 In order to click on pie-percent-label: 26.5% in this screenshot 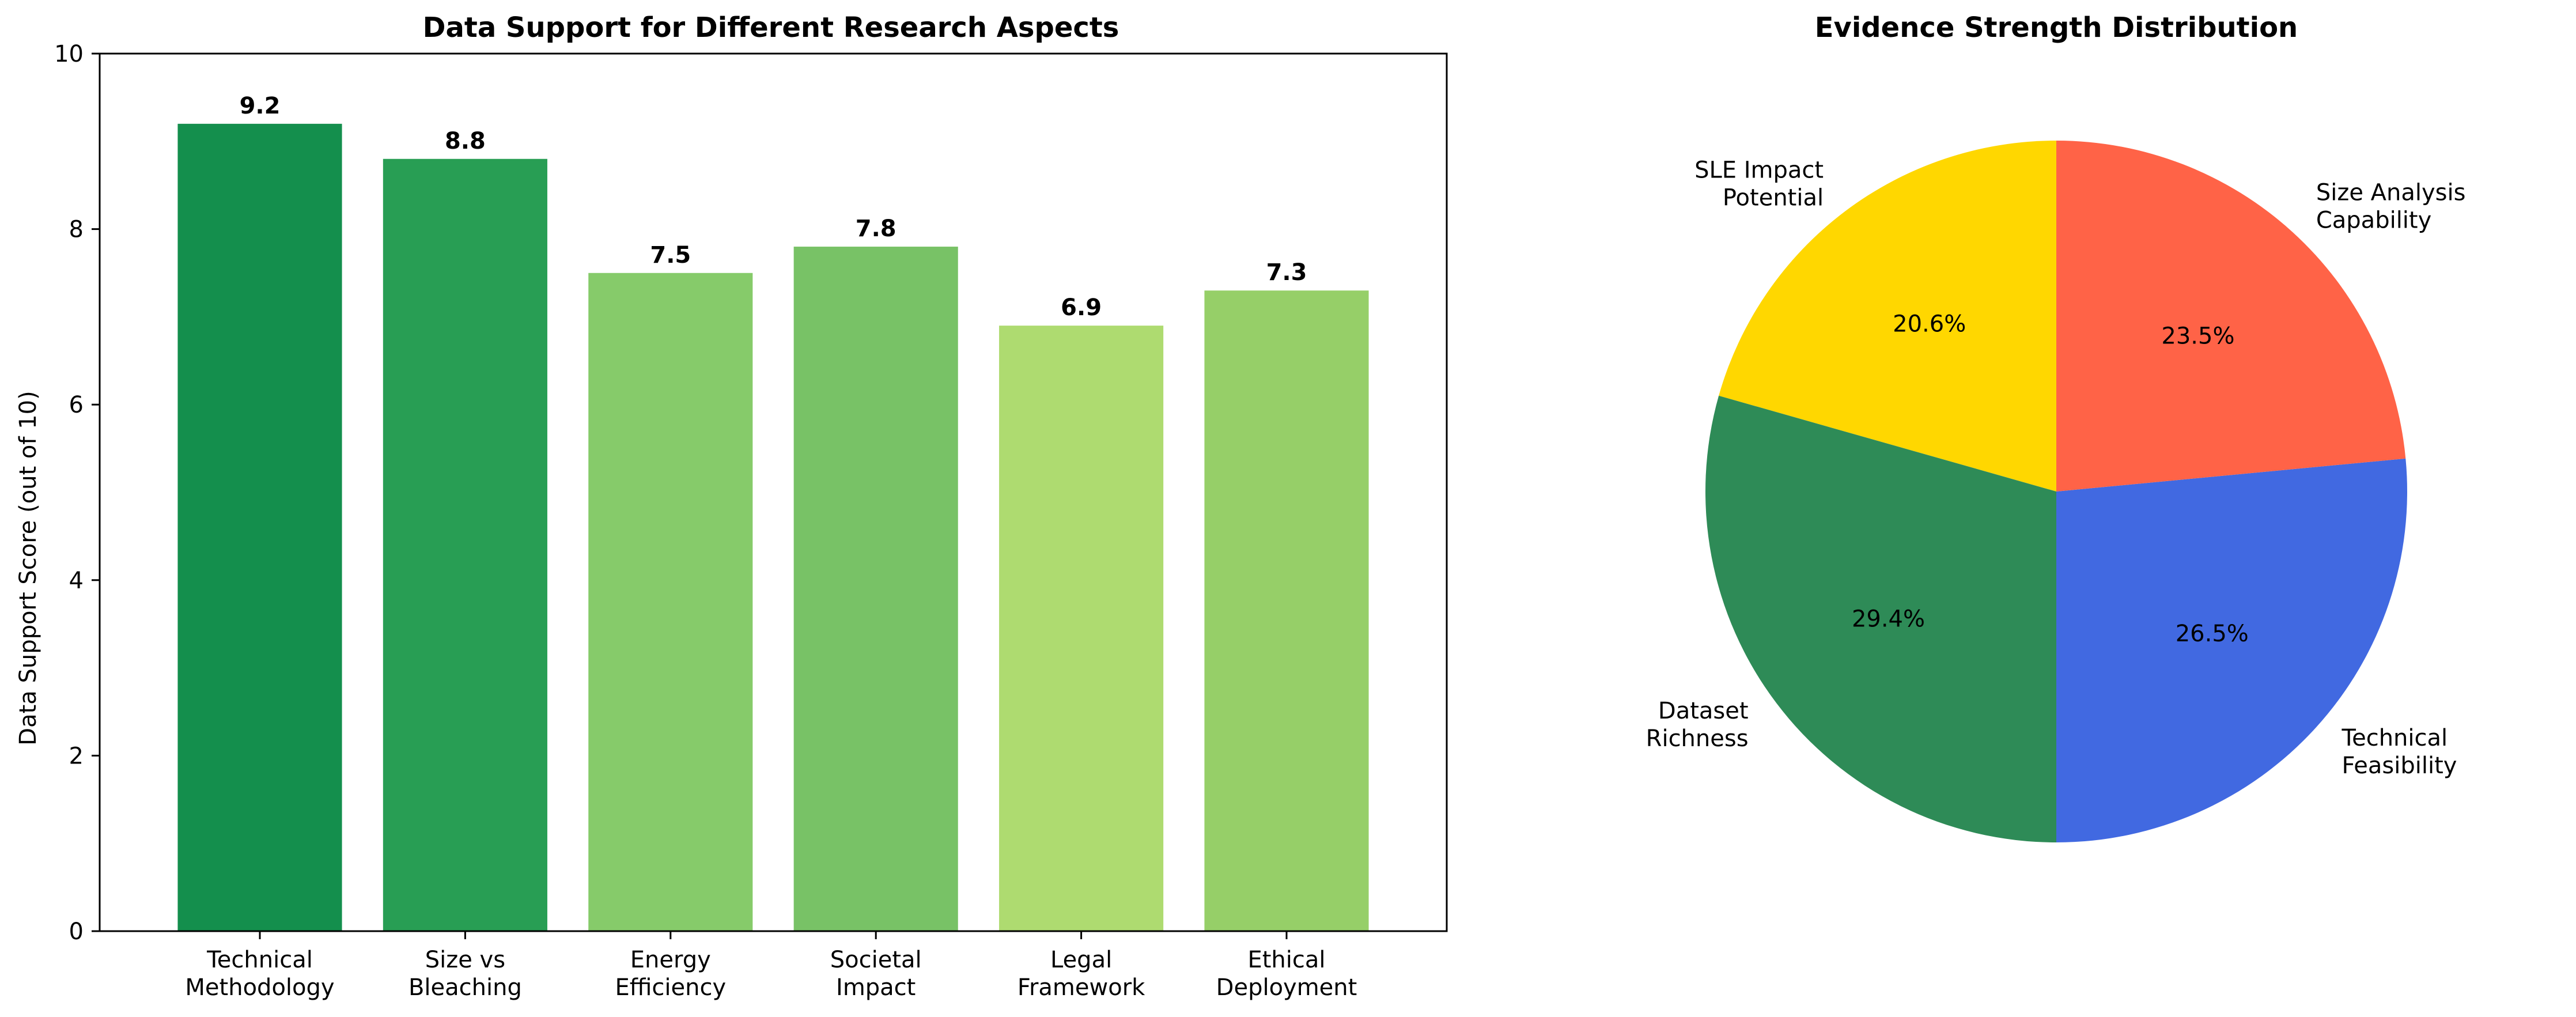, I will do `click(2212, 634)`.